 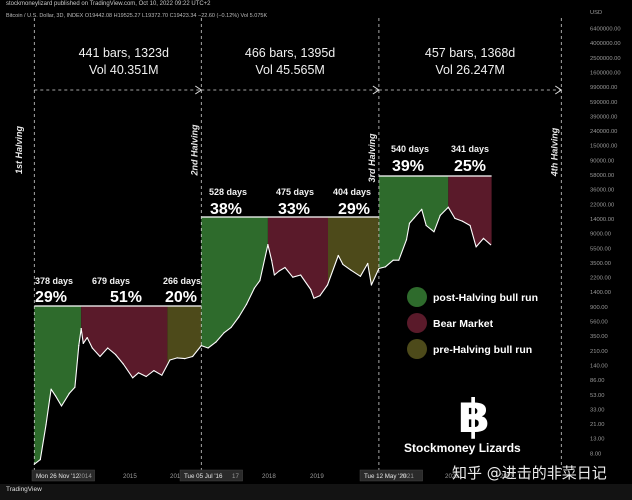 I want to click on price-tick-label: 3500.00, so click(x=600, y=264).